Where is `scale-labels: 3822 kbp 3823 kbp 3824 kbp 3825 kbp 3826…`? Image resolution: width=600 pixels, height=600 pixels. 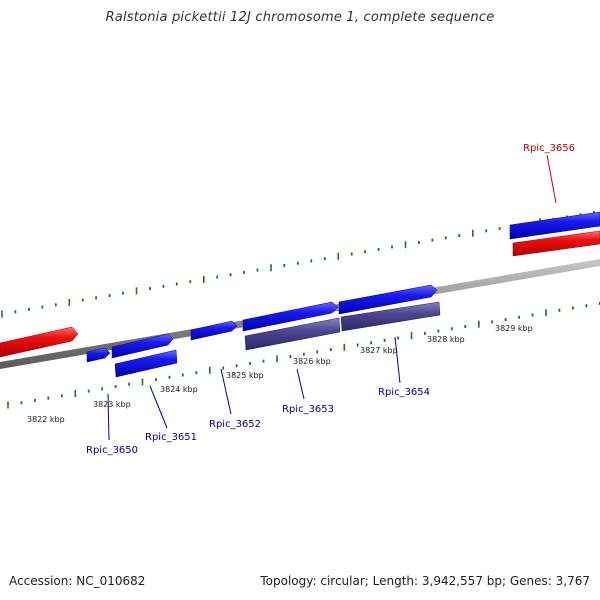
scale-labels: 3822 kbp 3823 kbp 3824 kbp 3825 kbp 3826… is located at coordinates (280, 374).